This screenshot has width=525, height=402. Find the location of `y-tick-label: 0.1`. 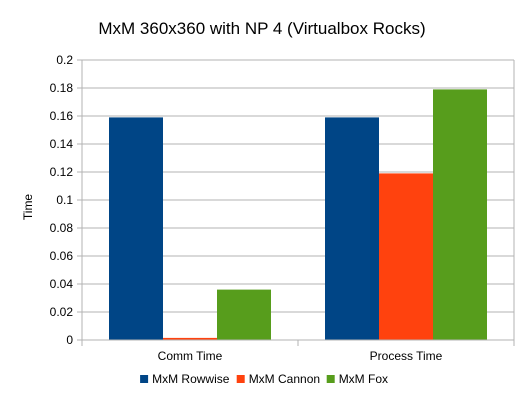

y-tick-label: 0.1 is located at coordinates (64, 200).